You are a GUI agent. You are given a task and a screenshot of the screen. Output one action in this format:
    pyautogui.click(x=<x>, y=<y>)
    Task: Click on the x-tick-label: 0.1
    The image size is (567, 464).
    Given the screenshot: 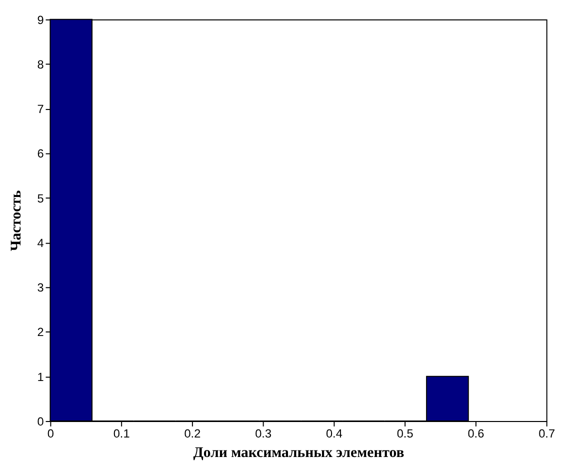 What is the action you would take?
    pyautogui.click(x=121, y=433)
    